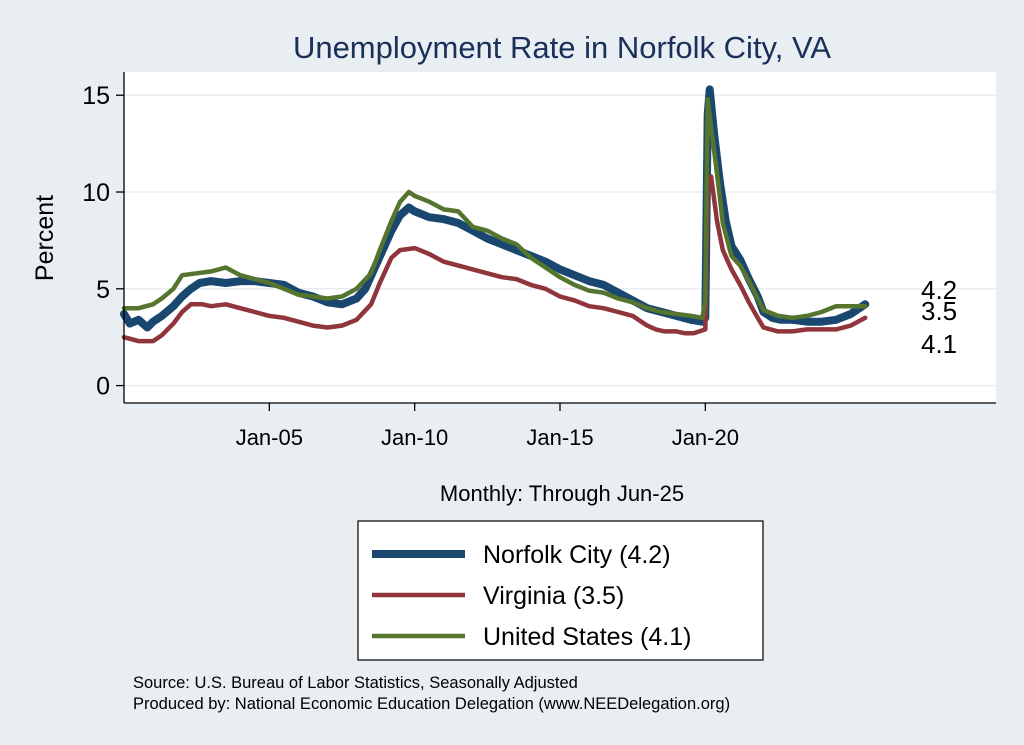 Image resolution: width=1024 pixels, height=745 pixels. What do you see at coordinates (553, 596) in the screenshot?
I see `legend-entry-1: Virginia (3.5)` at bounding box center [553, 596].